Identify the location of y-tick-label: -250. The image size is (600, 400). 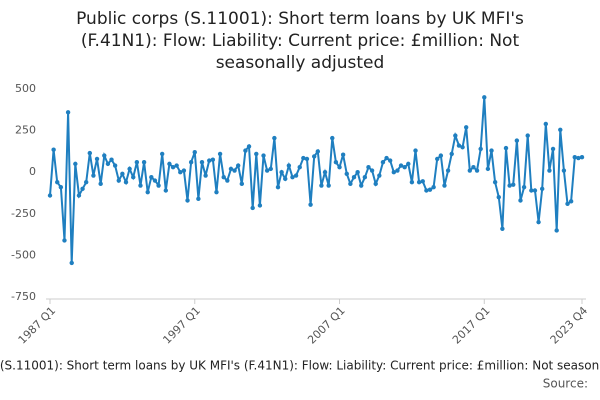
(23, 213).